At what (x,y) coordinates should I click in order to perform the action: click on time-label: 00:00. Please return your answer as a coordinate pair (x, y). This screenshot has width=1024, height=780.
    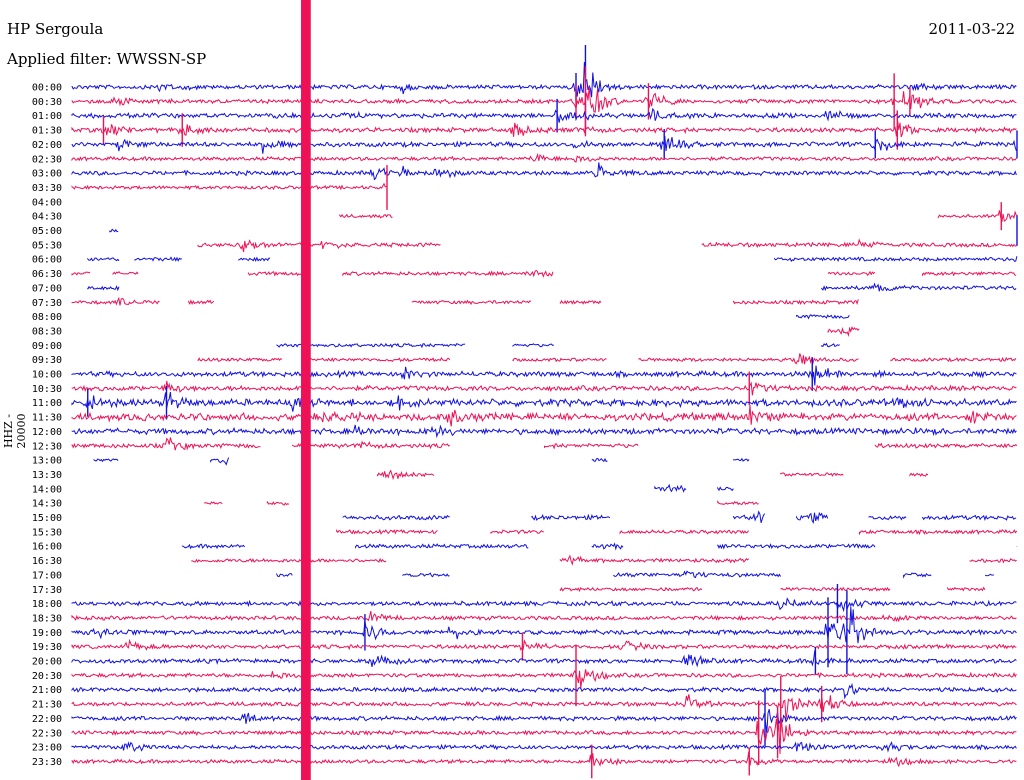
    Looking at the image, I should click on (47, 88).